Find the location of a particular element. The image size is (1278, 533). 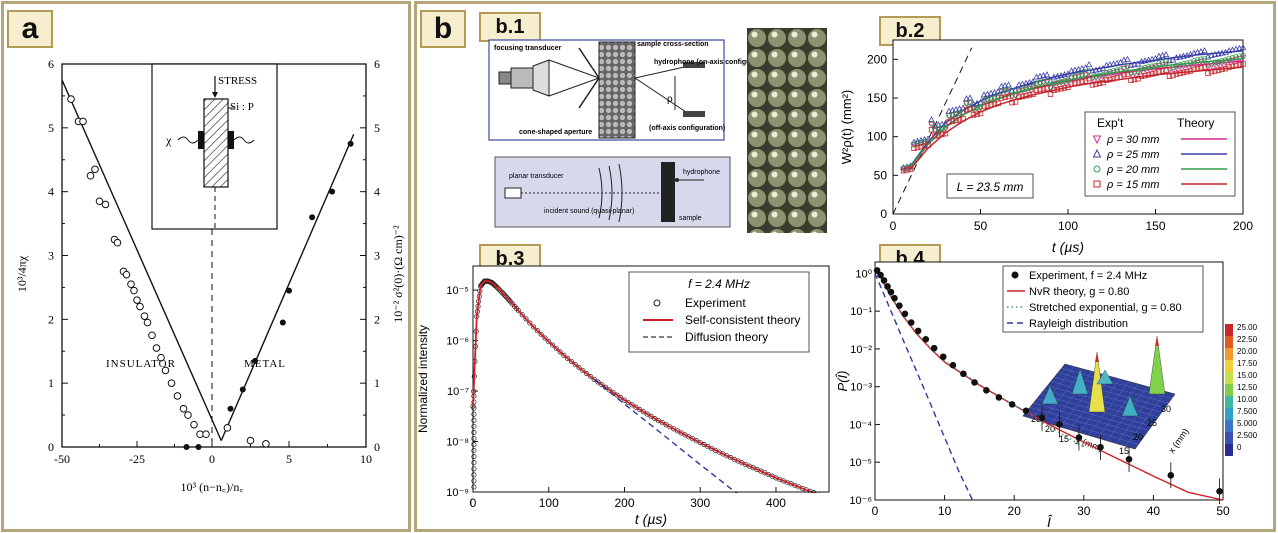

inset-chi-label: χ is located at coordinates (168, 140).